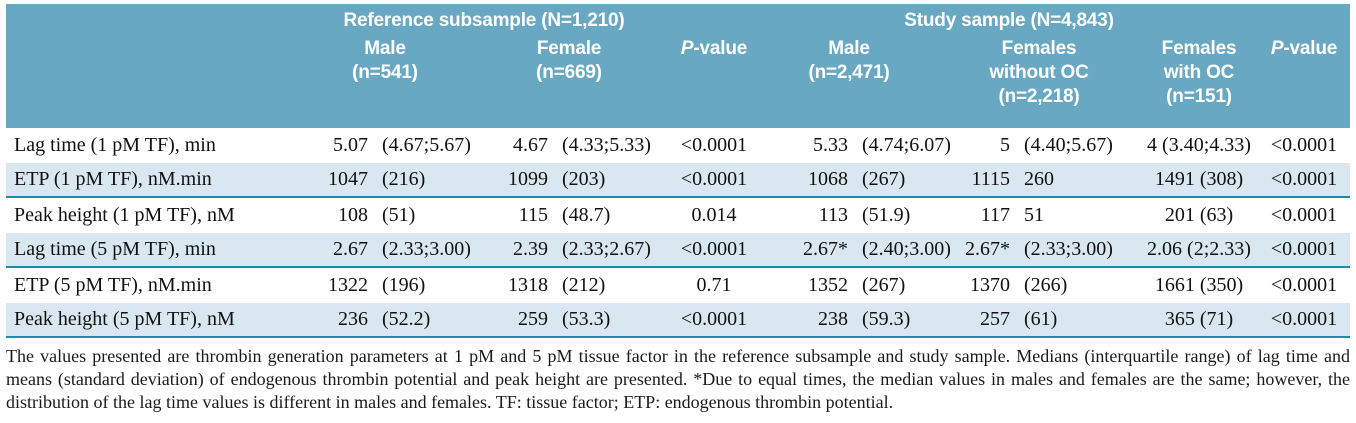 This screenshot has height=423, width=1356. What do you see at coordinates (606, 249) in the screenshot?
I see `cell-ref-female-spread: (2.33;2.67)` at bounding box center [606, 249].